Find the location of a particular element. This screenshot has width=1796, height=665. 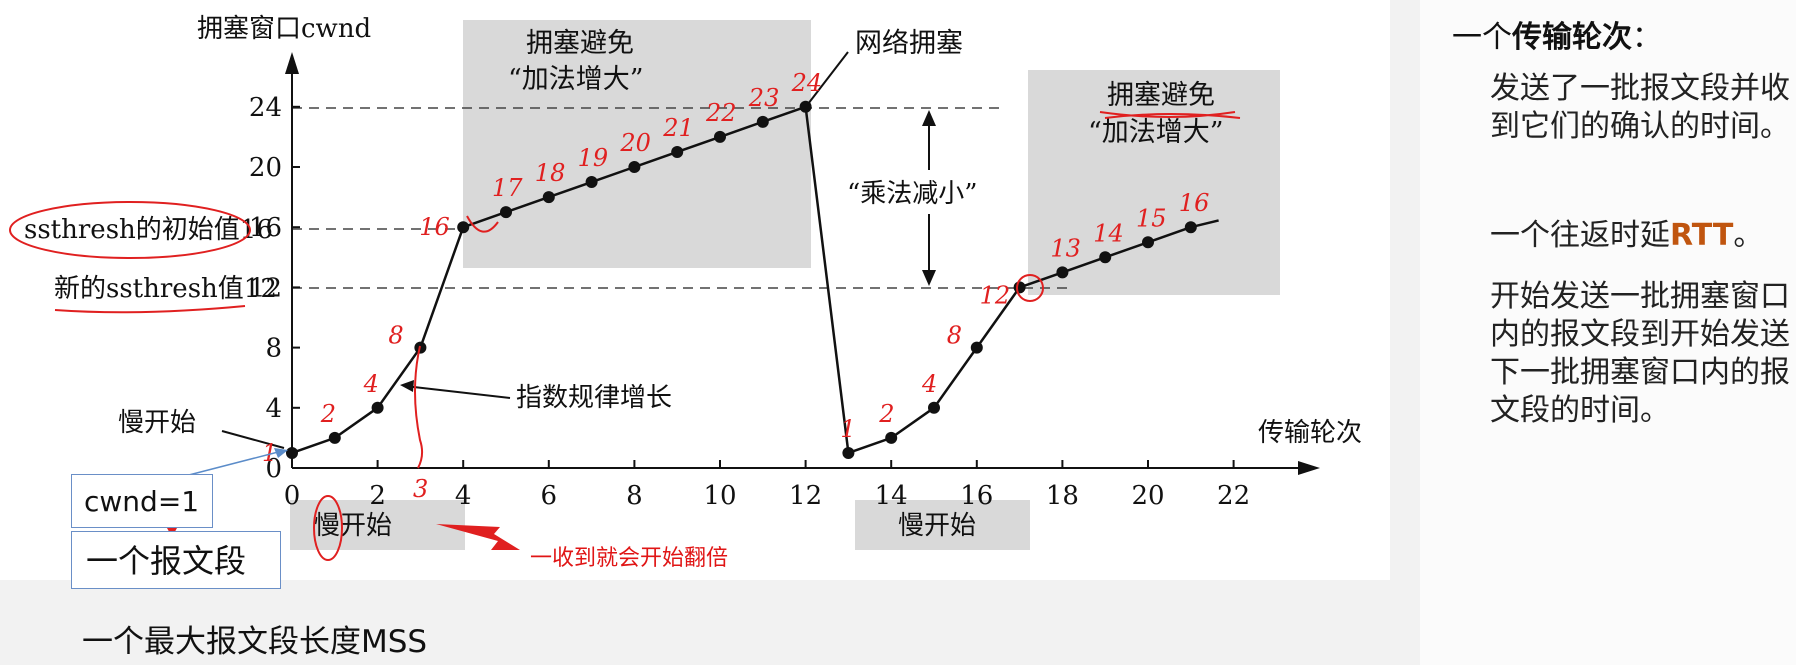

panel-paragraph-2: 一个往返时延RTT。 is located at coordinates (1640, 236).